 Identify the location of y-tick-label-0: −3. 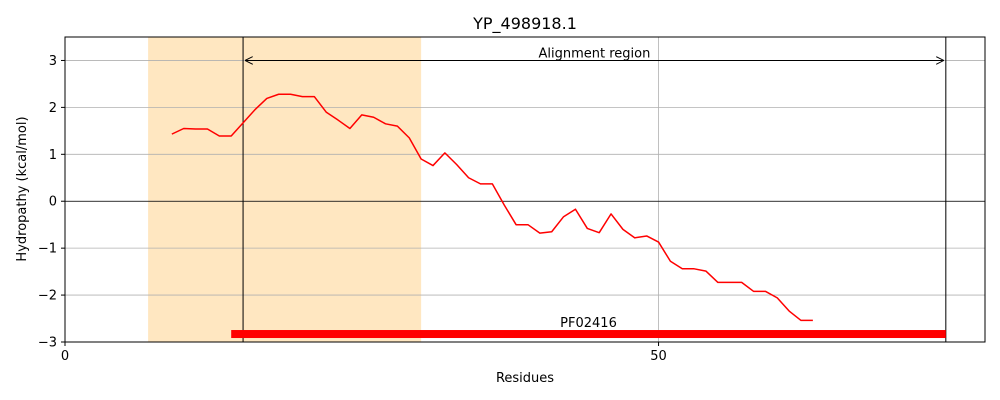
(47, 343).